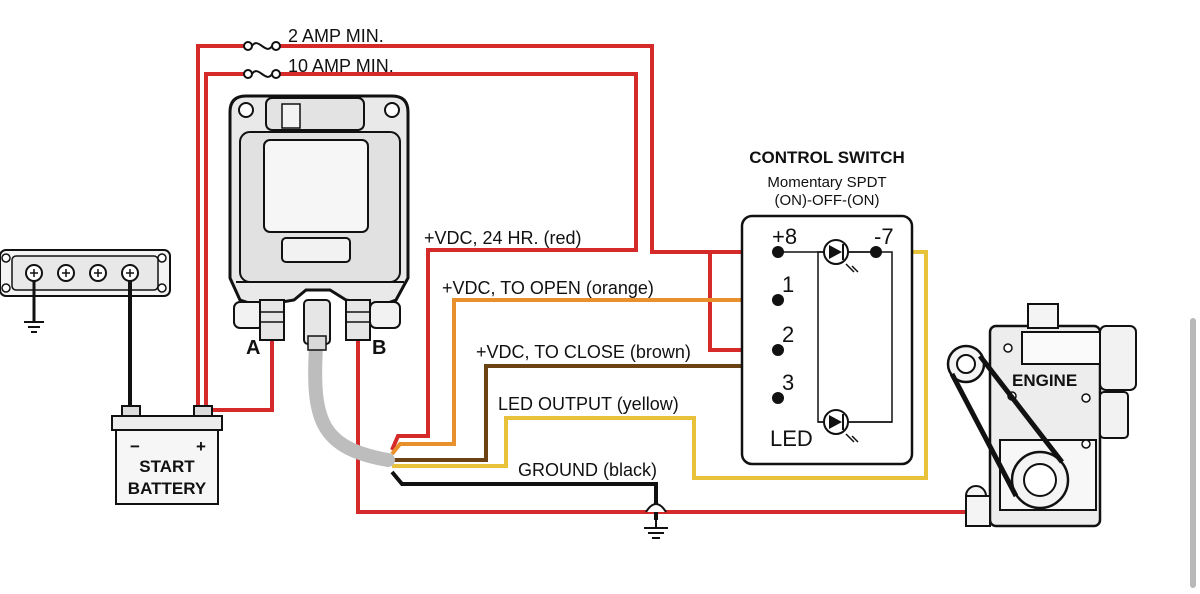  I want to click on ground-junction-icon, so click(656, 521).